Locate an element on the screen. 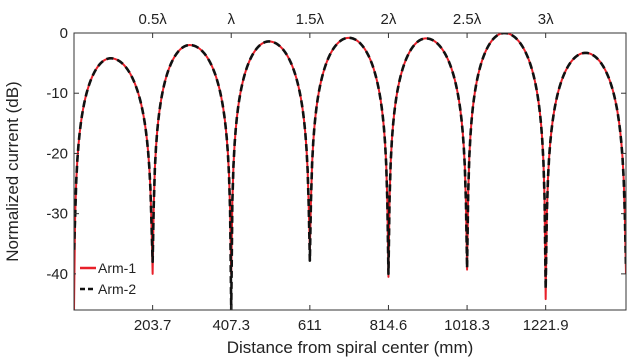 The height and width of the screenshot is (363, 638). x-tick-label: 203.7 is located at coordinates (153, 325).